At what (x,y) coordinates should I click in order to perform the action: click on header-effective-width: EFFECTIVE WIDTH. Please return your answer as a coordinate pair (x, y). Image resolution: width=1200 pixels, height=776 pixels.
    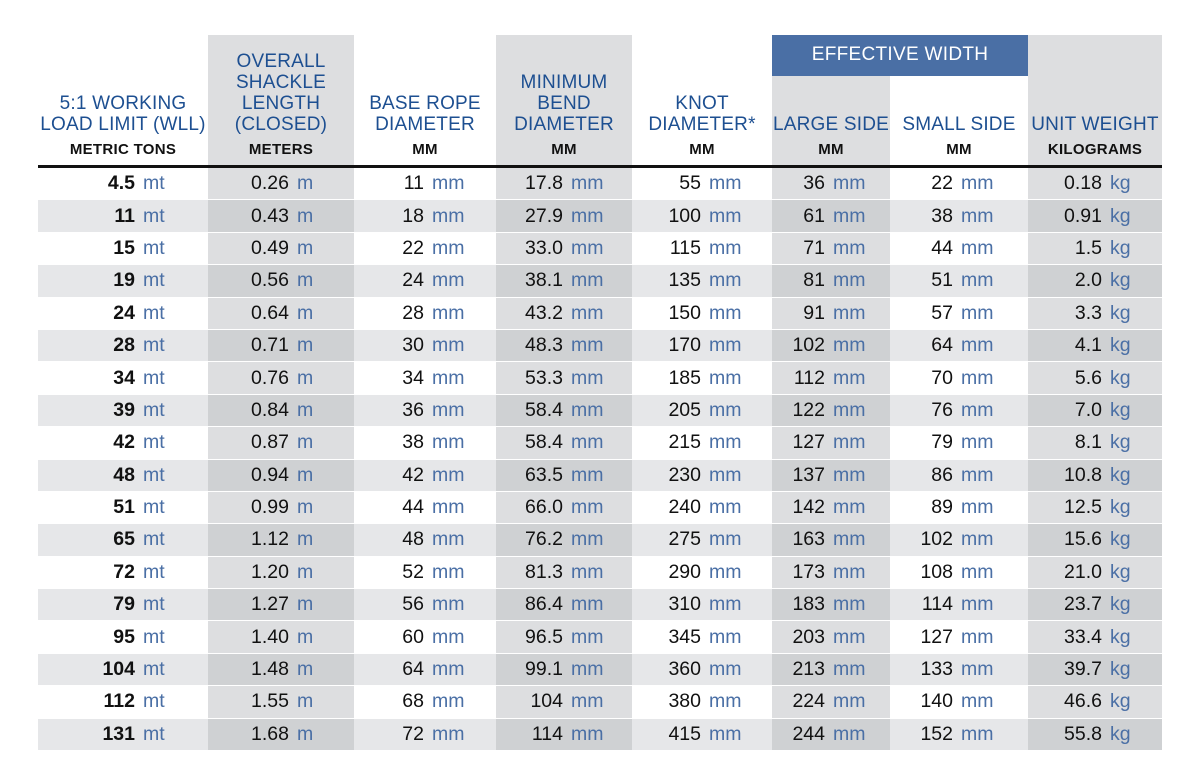
    Looking at the image, I should click on (900, 55).